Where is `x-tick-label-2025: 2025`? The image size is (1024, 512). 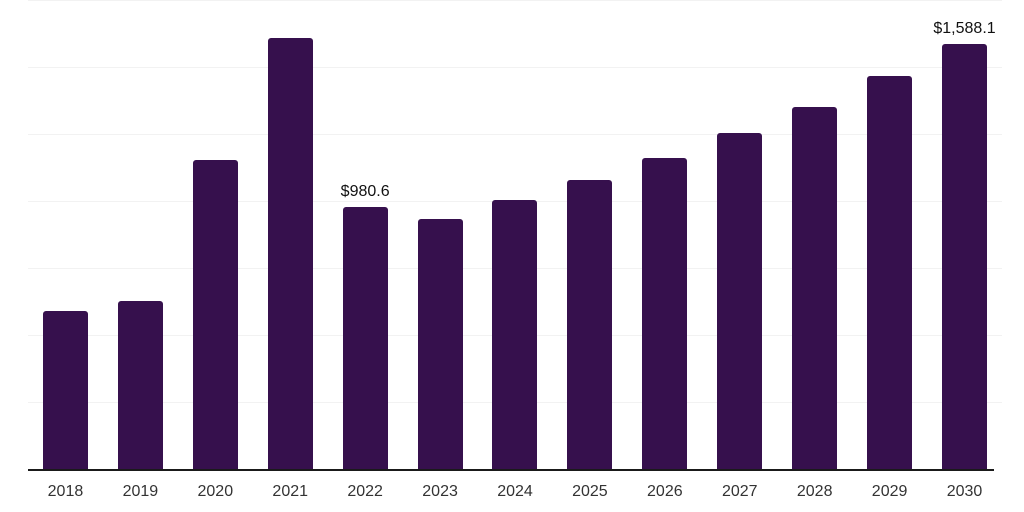
x-tick-label-2025: 2025 is located at coordinates (590, 491).